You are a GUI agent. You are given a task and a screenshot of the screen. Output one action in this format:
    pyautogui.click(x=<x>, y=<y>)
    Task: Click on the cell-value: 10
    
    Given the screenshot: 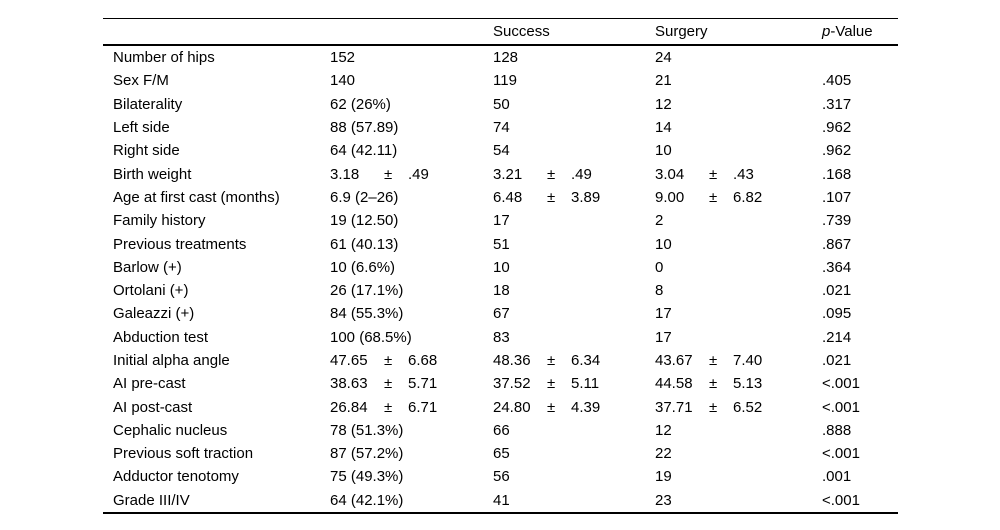 What is the action you would take?
    pyautogui.click(x=663, y=244)
    